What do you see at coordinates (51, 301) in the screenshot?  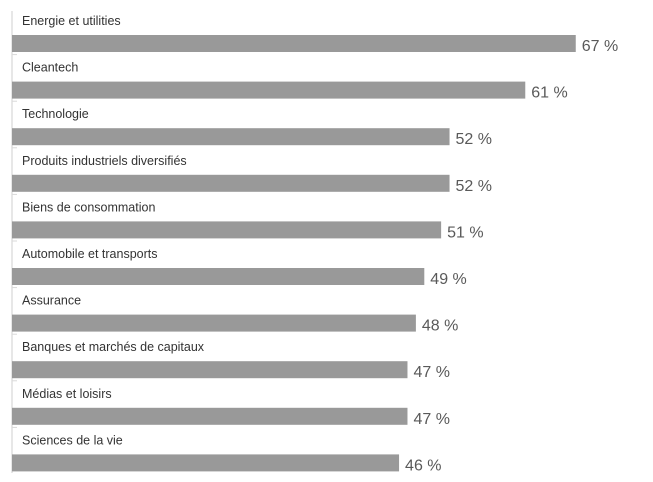 I see `category-label: Assurance` at bounding box center [51, 301].